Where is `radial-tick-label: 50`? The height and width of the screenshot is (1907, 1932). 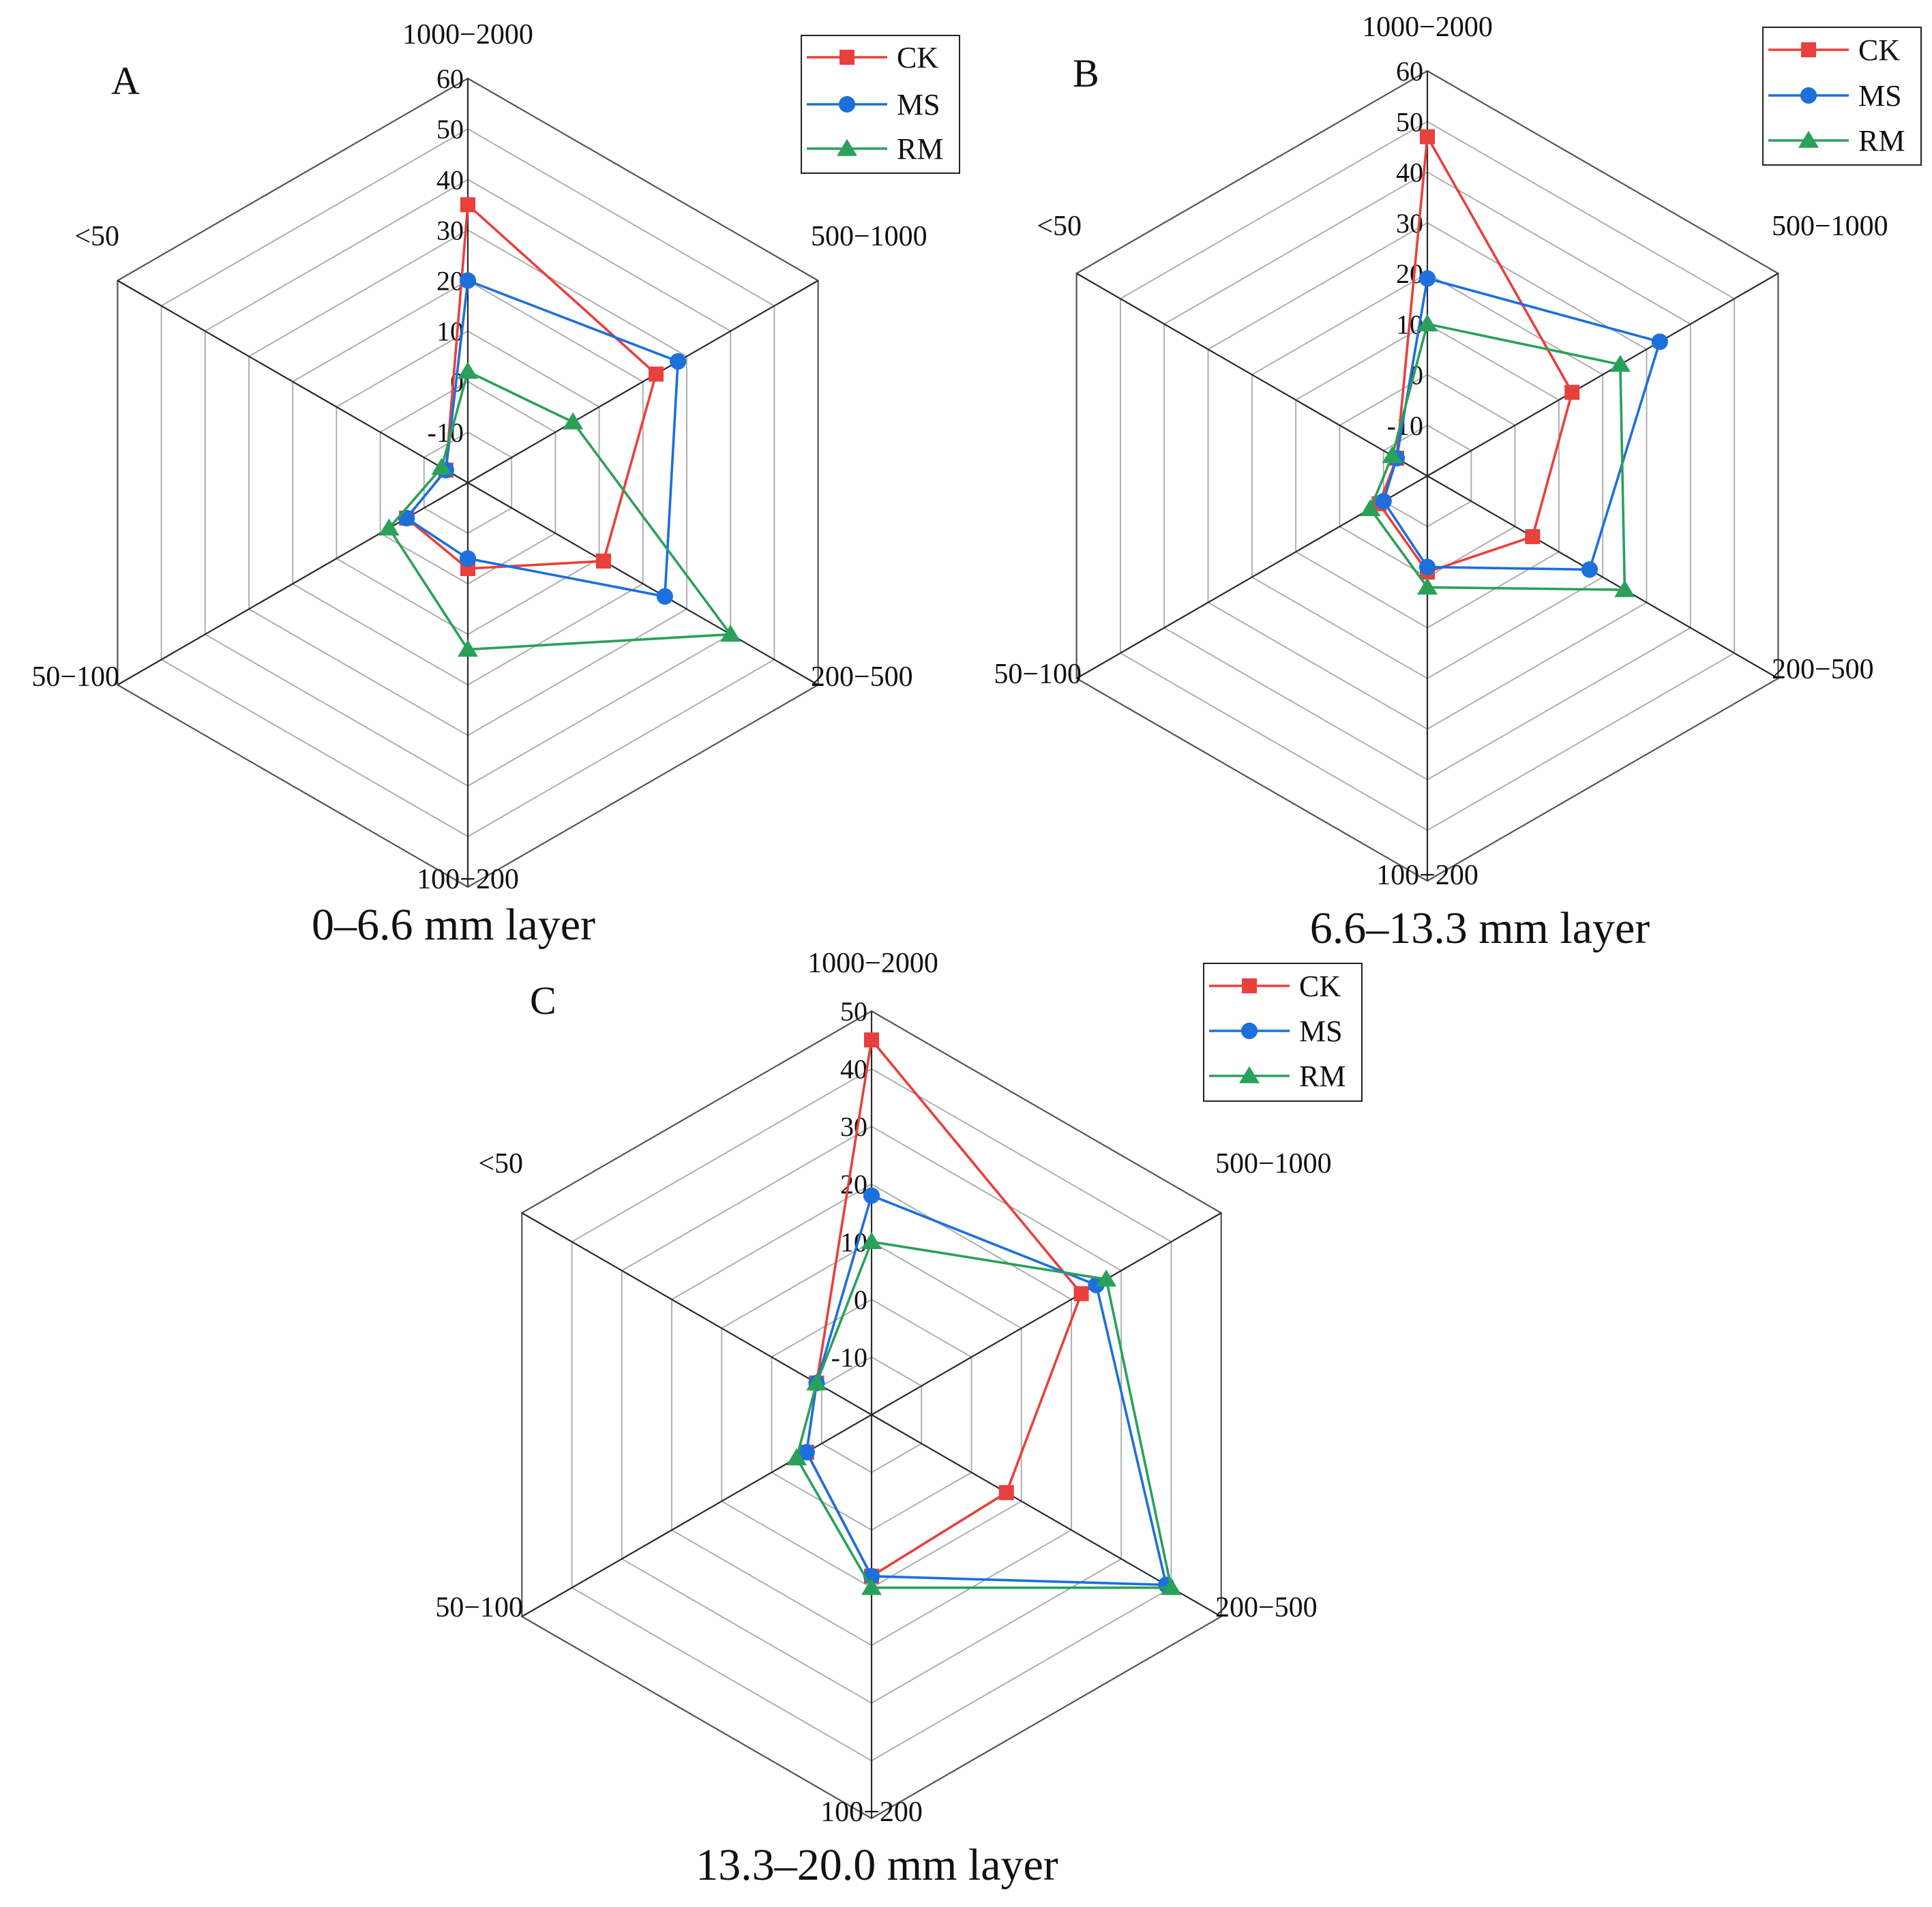 radial-tick-label: 50 is located at coordinates (1409, 121).